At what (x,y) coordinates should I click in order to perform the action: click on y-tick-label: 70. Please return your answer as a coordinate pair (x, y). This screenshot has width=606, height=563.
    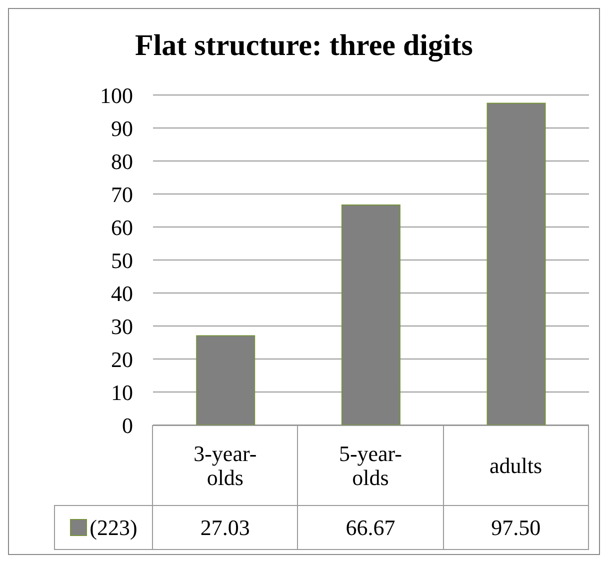
    Looking at the image, I should click on (122, 194).